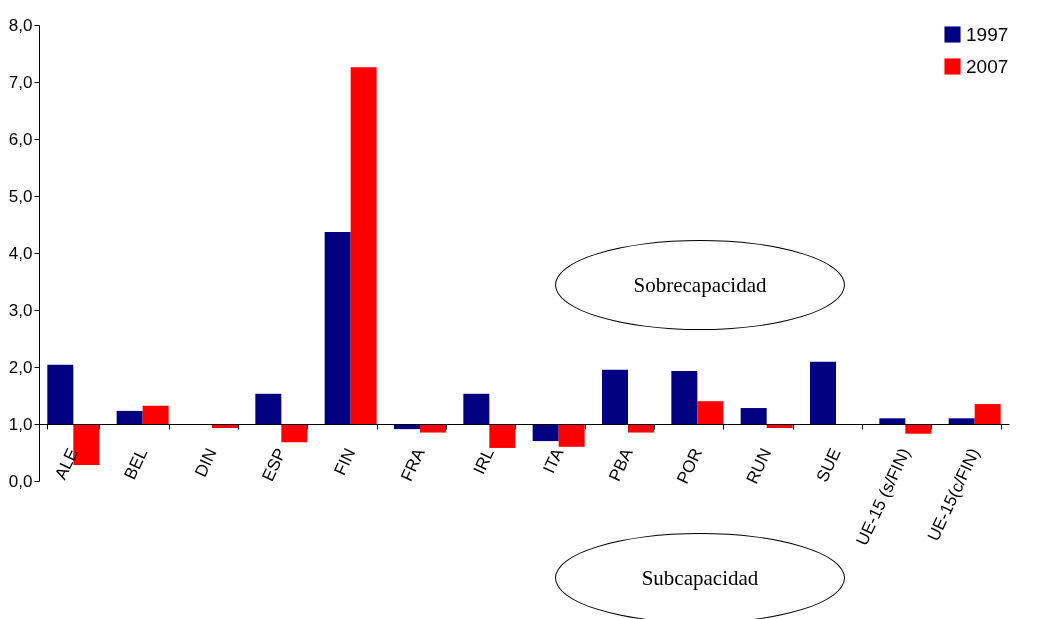 Image resolution: width=1037 pixels, height=619 pixels. Describe the element at coordinates (700, 578) in the screenshot. I see `text: Subcapacidad` at that location.